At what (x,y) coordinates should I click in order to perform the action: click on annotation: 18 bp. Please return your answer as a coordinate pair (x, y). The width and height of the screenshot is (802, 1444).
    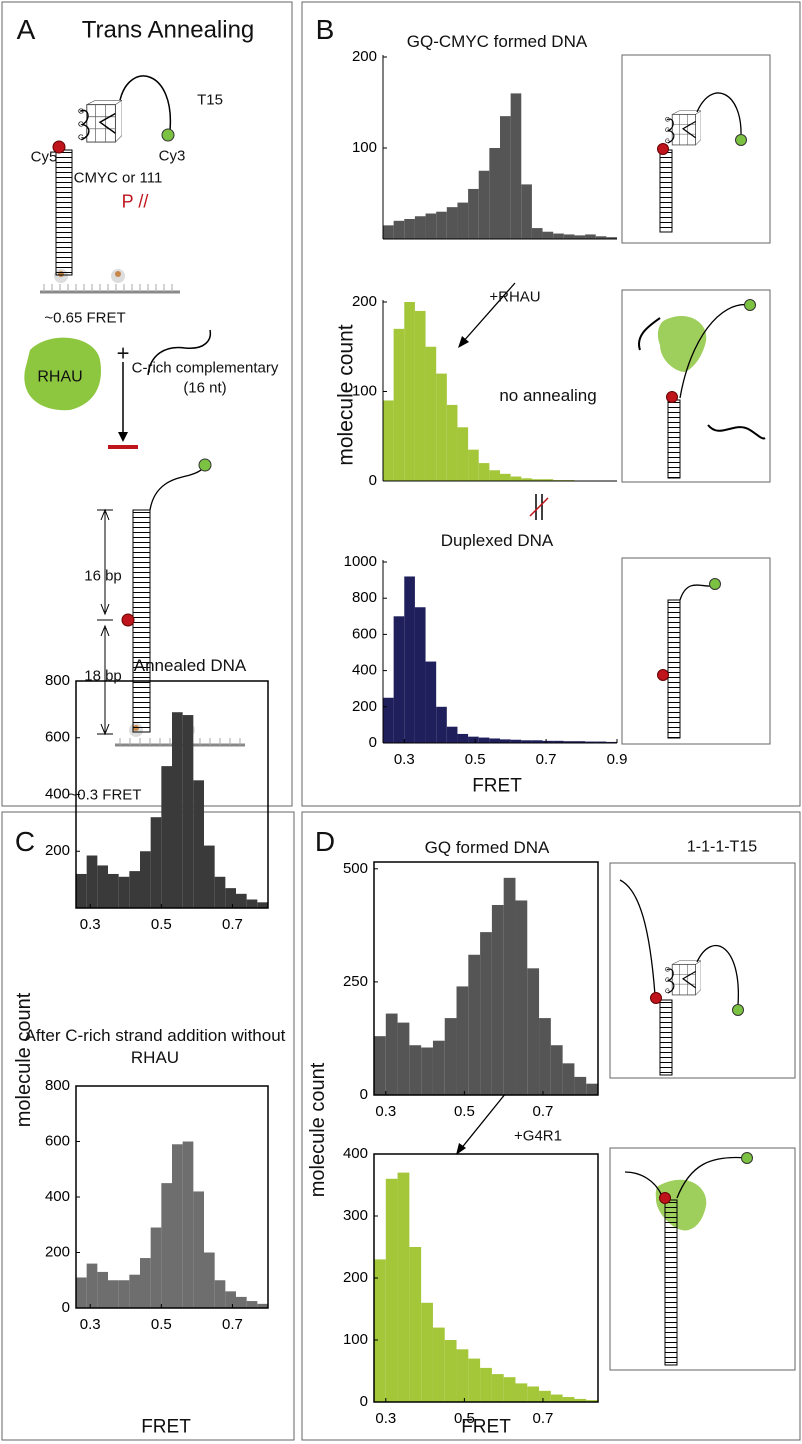
    Looking at the image, I should click on (103, 676).